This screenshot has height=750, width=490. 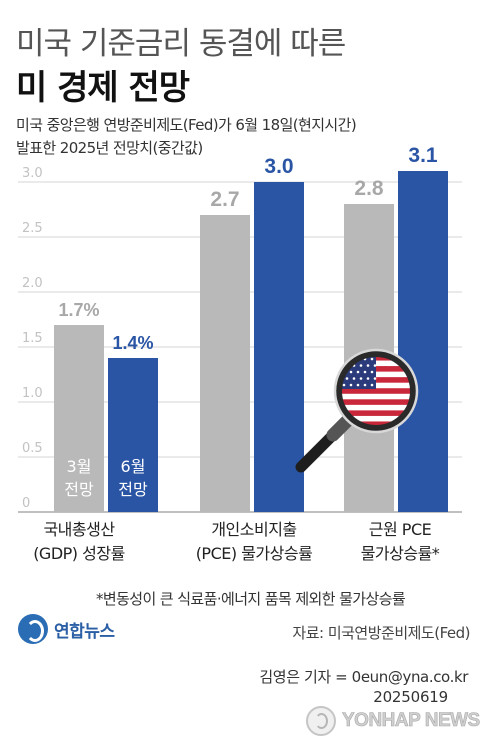 I want to click on page-title-line1: 미국 기준금리 동결에 따른, so click(x=181, y=44).